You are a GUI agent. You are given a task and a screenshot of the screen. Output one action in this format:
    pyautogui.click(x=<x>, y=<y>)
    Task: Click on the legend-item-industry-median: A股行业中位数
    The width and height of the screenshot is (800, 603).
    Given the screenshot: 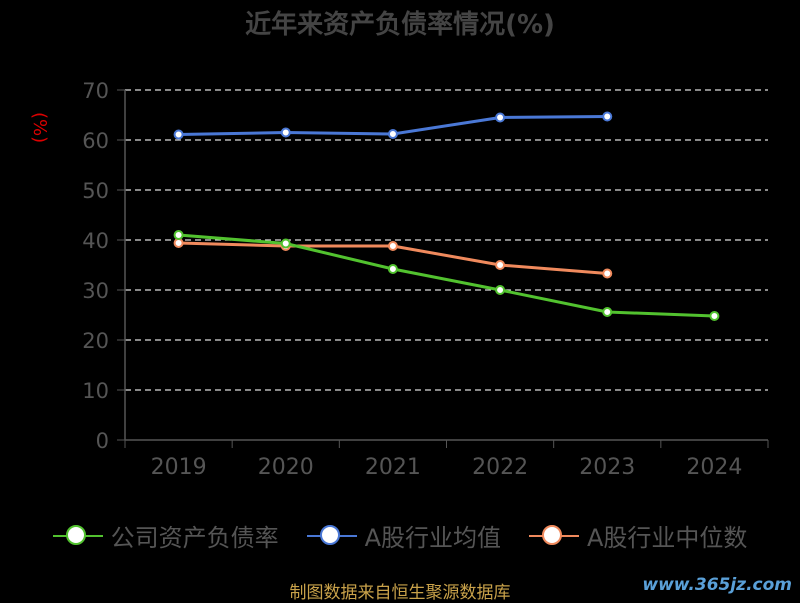 What is the action you would take?
    pyautogui.click(x=638, y=535)
    